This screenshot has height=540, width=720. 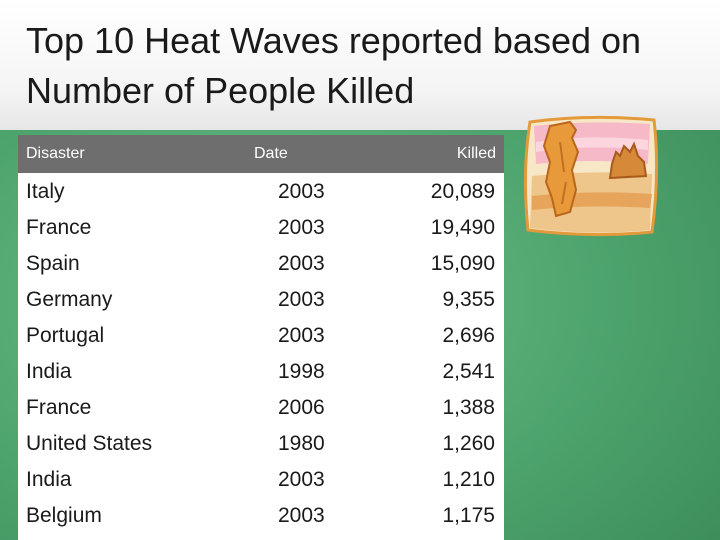 I want to click on cell-killed: 15,090, so click(x=462, y=263).